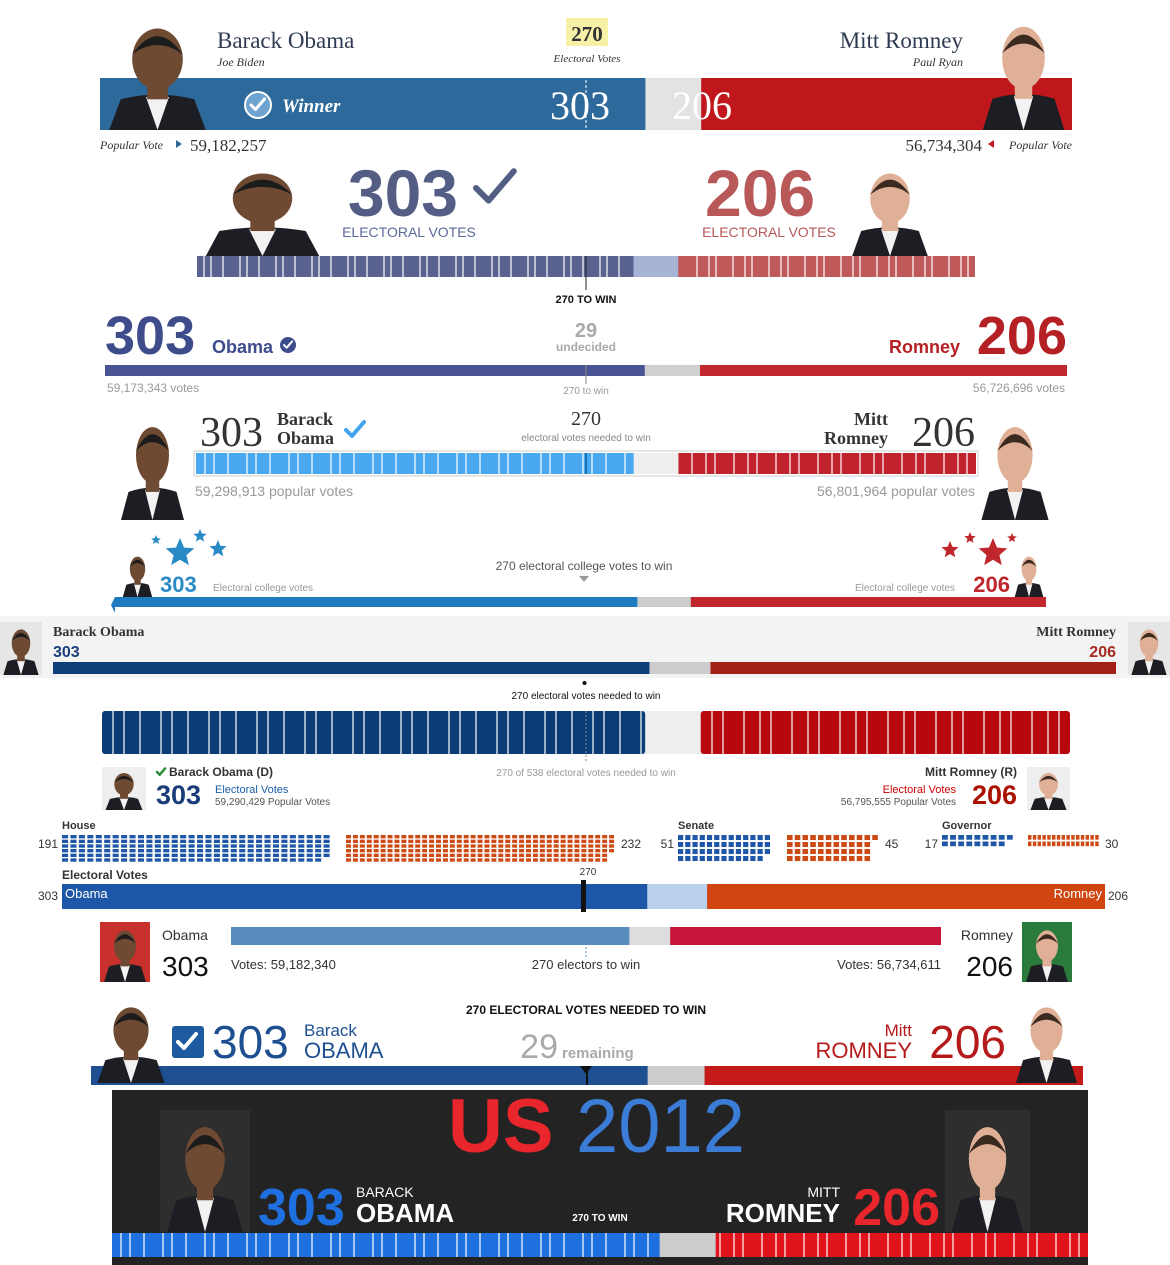  I want to click on photo-neck, so click(137, 581).